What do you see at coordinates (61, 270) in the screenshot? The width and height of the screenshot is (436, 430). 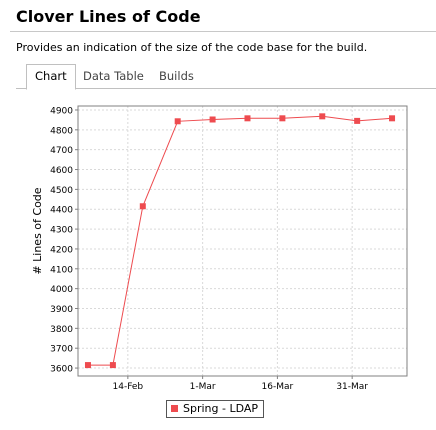 I see `y-tick-label: 4100` at bounding box center [61, 270].